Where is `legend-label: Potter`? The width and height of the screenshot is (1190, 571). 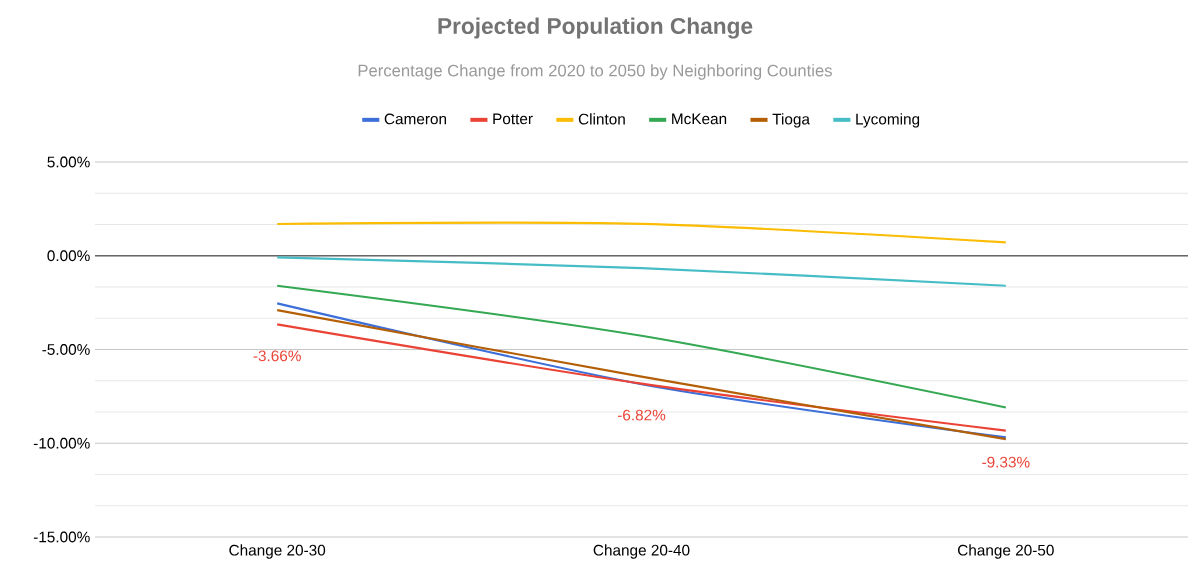
legend-label: Potter is located at coordinates (513, 119).